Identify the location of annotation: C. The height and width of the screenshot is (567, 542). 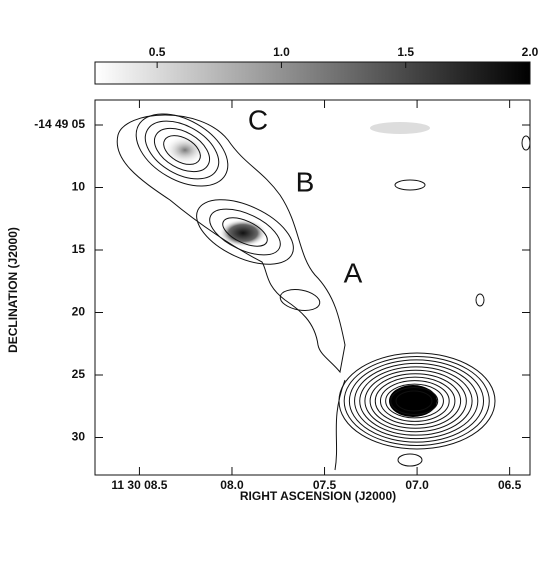
(258, 119).